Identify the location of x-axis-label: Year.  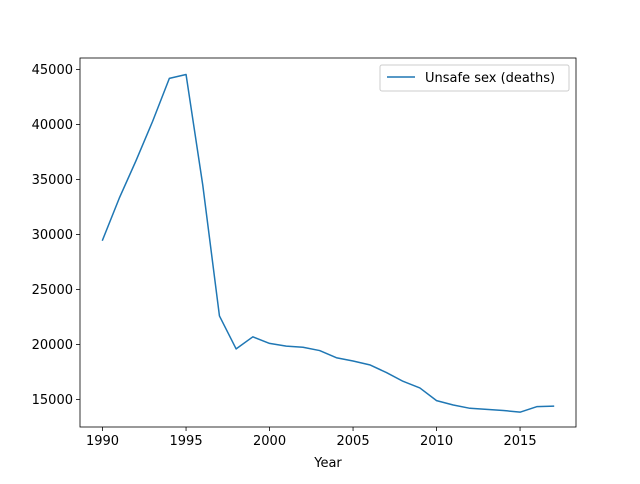
(327, 463).